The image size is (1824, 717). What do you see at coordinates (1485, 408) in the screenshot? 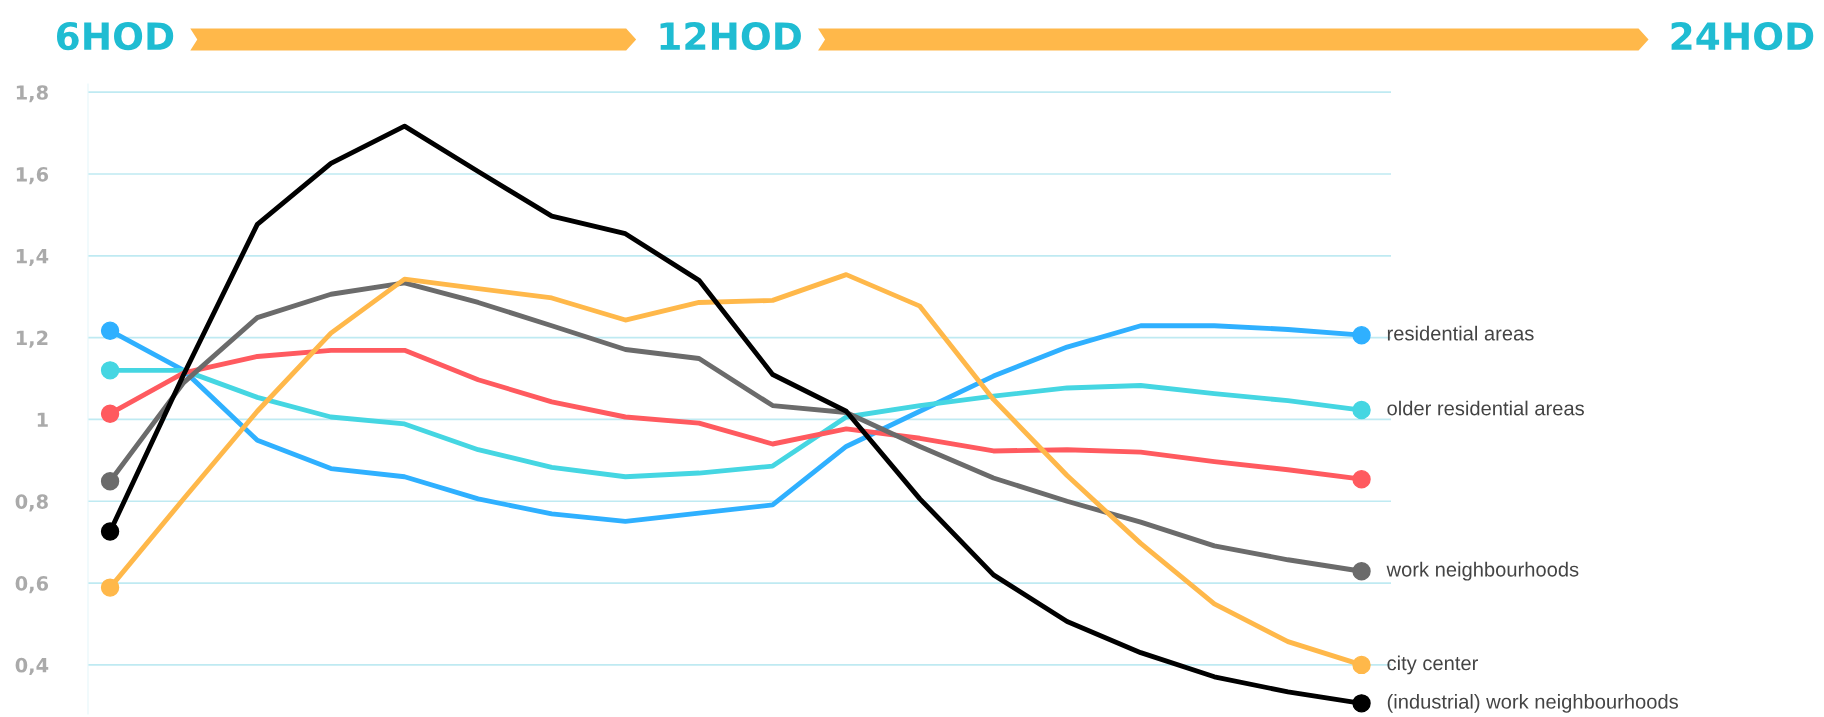
I see `series-label: older residential areas` at bounding box center [1485, 408].